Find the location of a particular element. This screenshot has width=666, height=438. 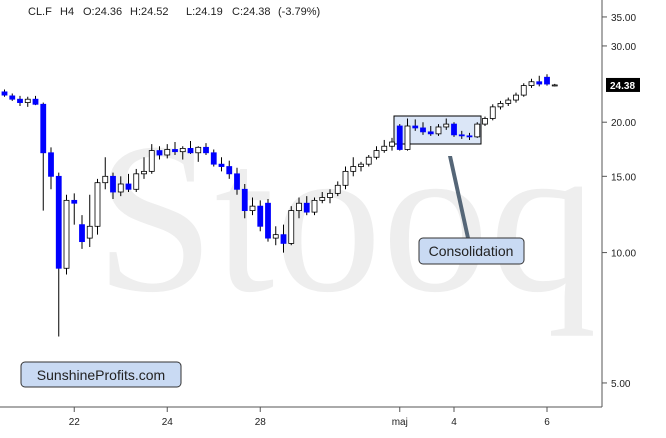

header-item: O:24.36 is located at coordinates (102, 12).